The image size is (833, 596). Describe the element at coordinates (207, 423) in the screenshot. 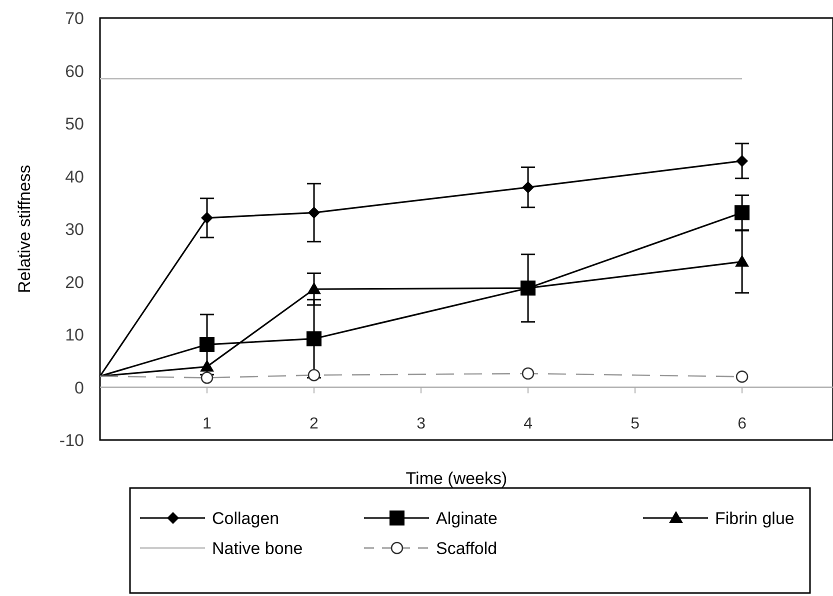

I see `x-tick-label: 1` at that location.